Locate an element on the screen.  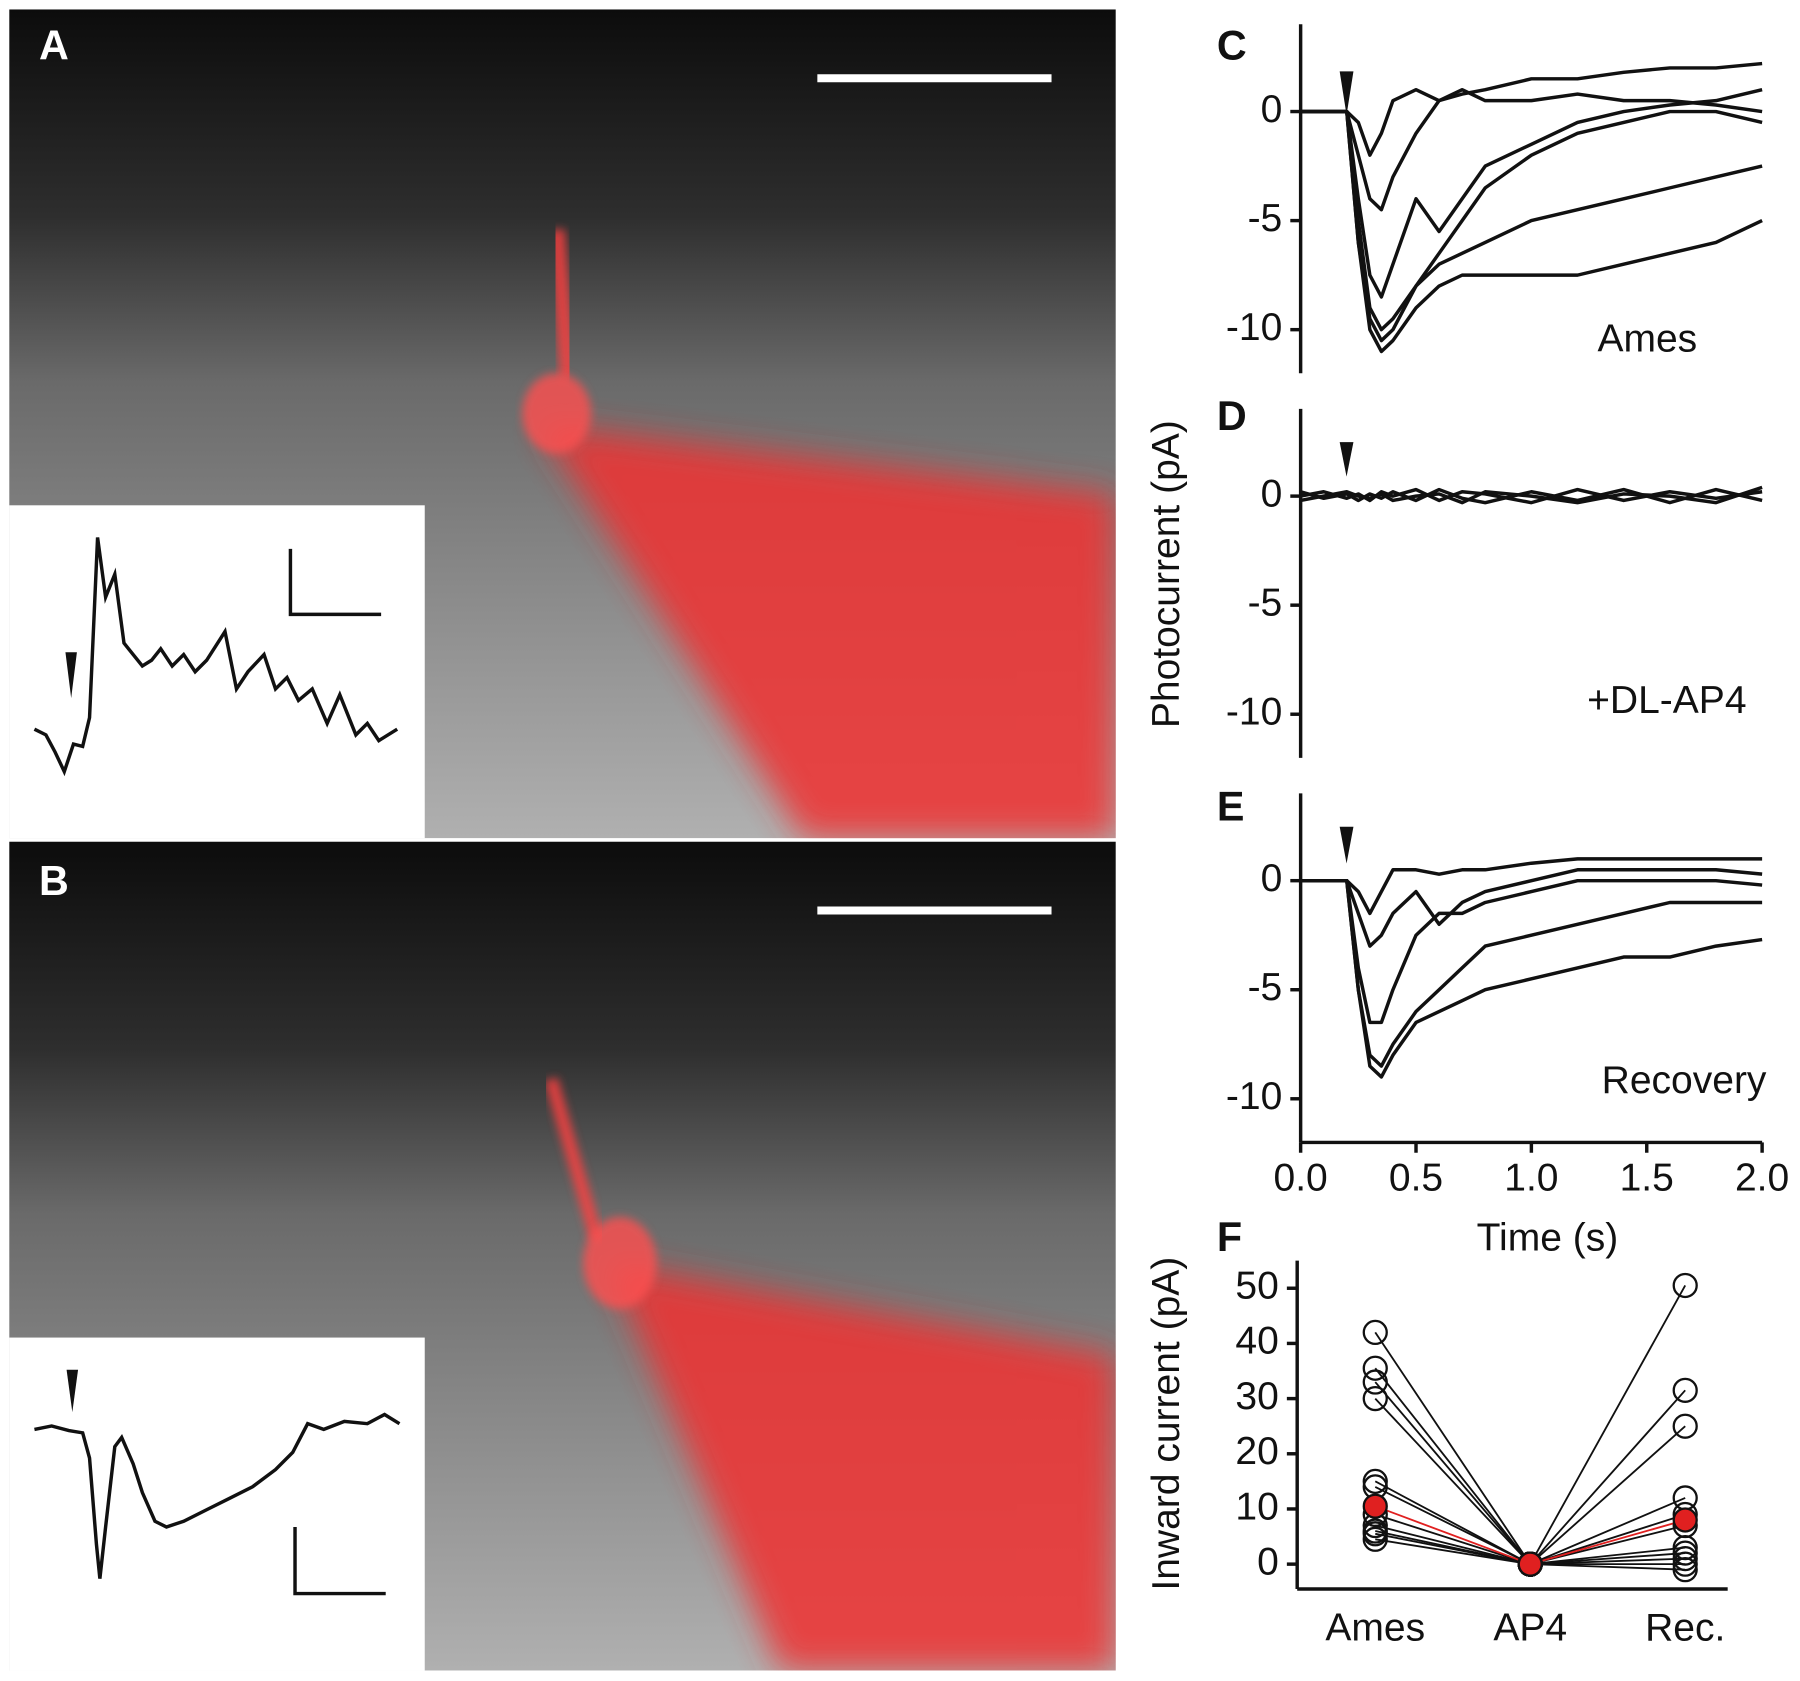
panel-label: B is located at coordinates (54, 881).